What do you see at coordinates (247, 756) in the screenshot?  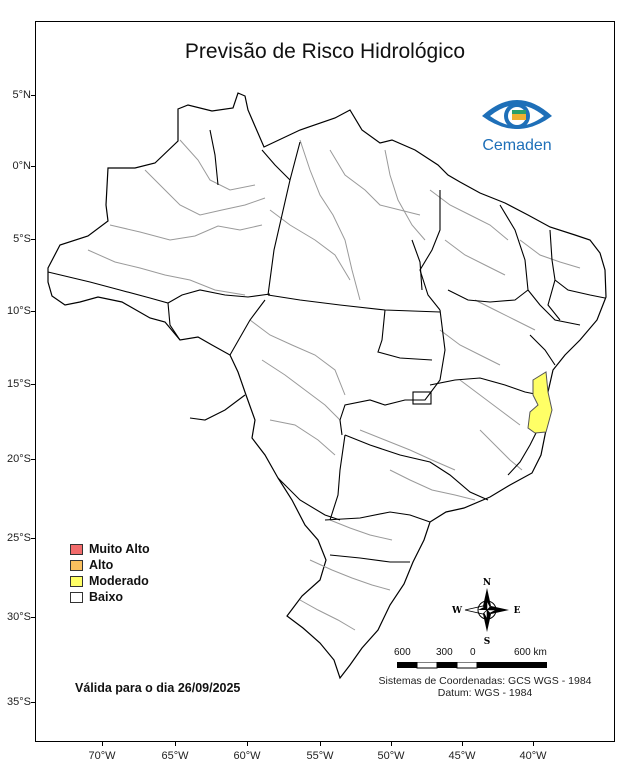 I see `lon-label-60w: 60°W` at bounding box center [247, 756].